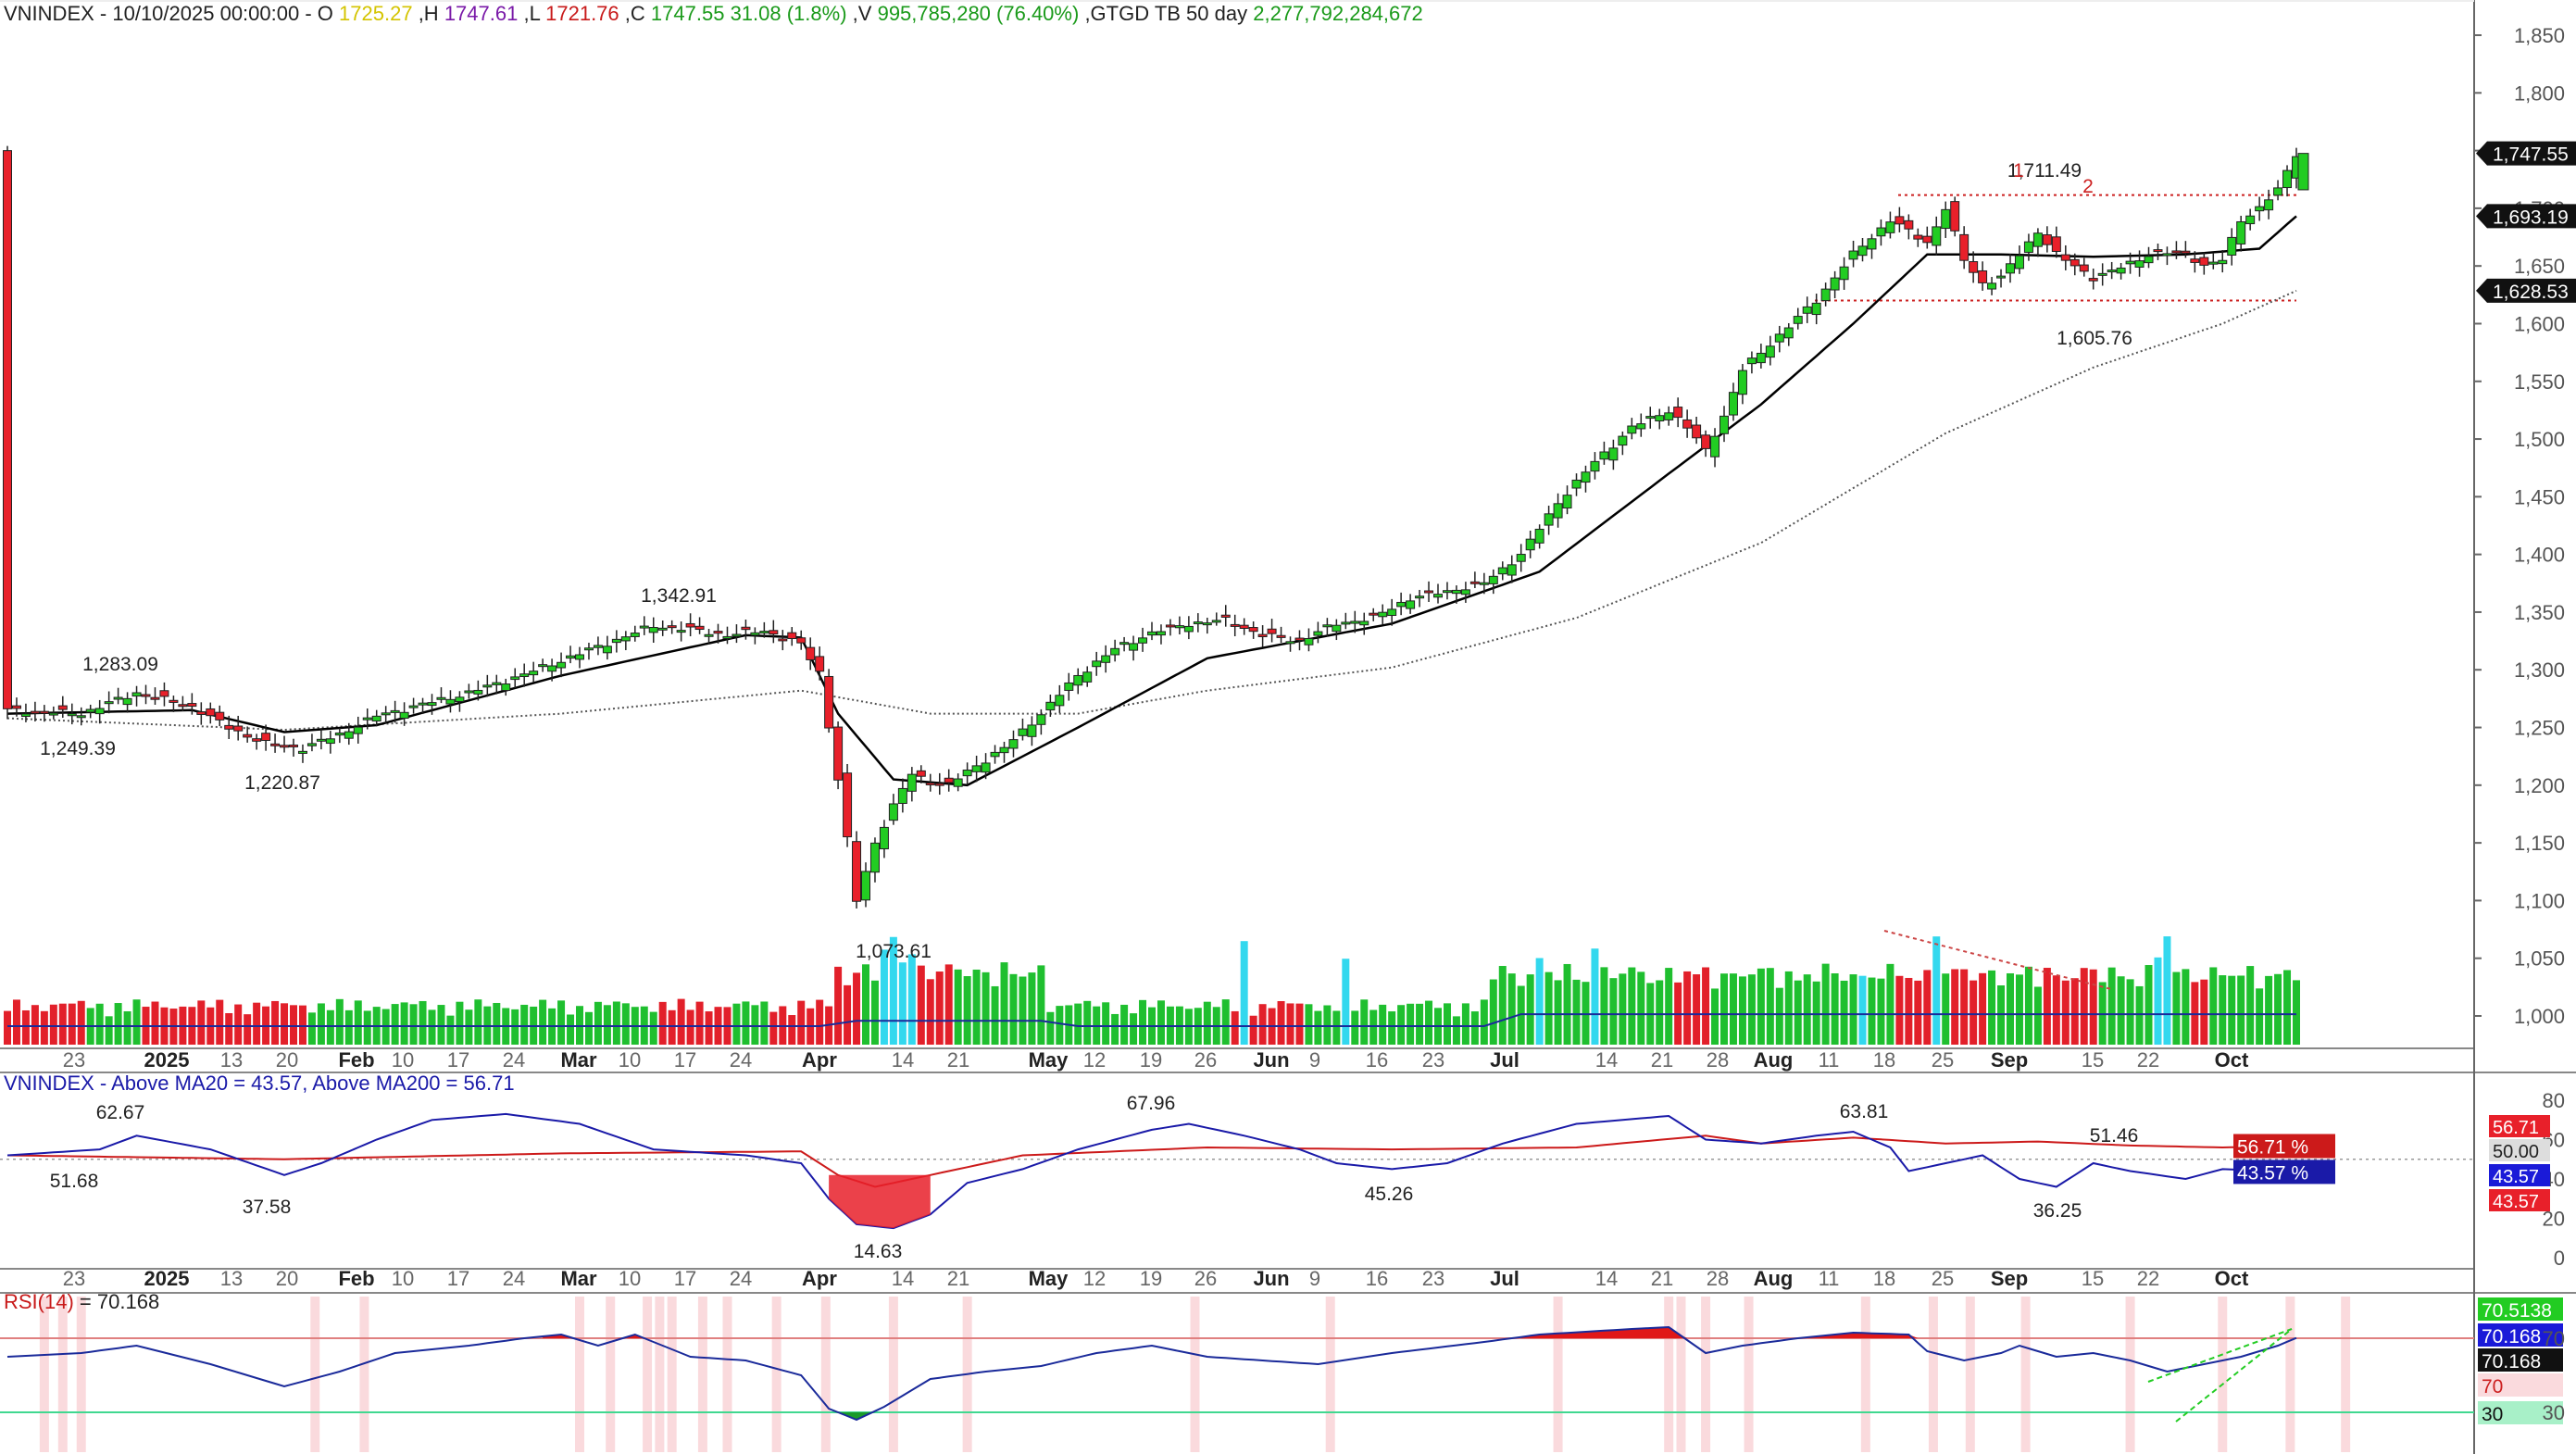  I want to click on x-axis-tick-label: 21, so click(958, 1060).